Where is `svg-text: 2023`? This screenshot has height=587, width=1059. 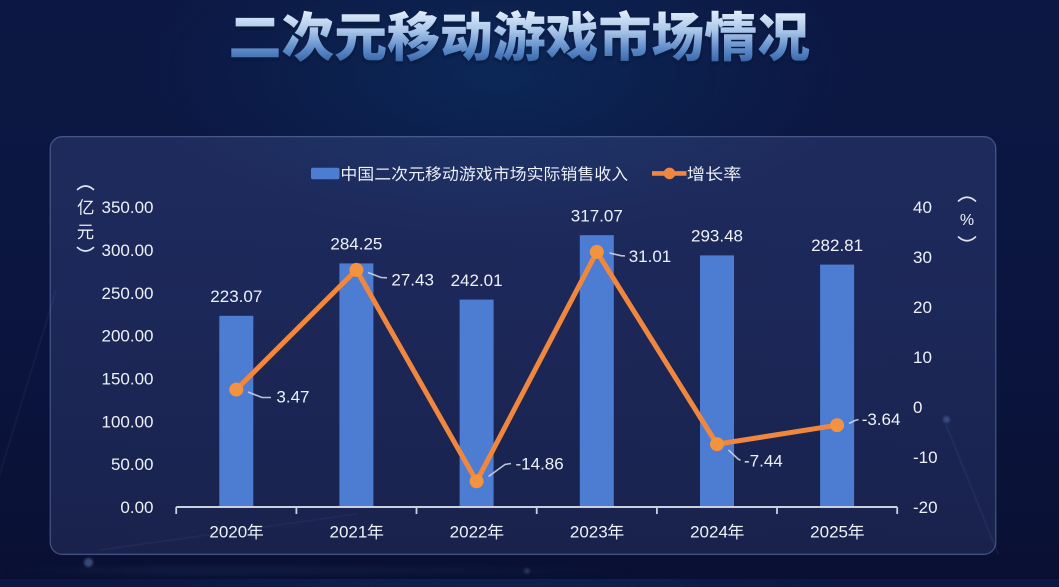 svg-text: 2023 is located at coordinates (589, 532).